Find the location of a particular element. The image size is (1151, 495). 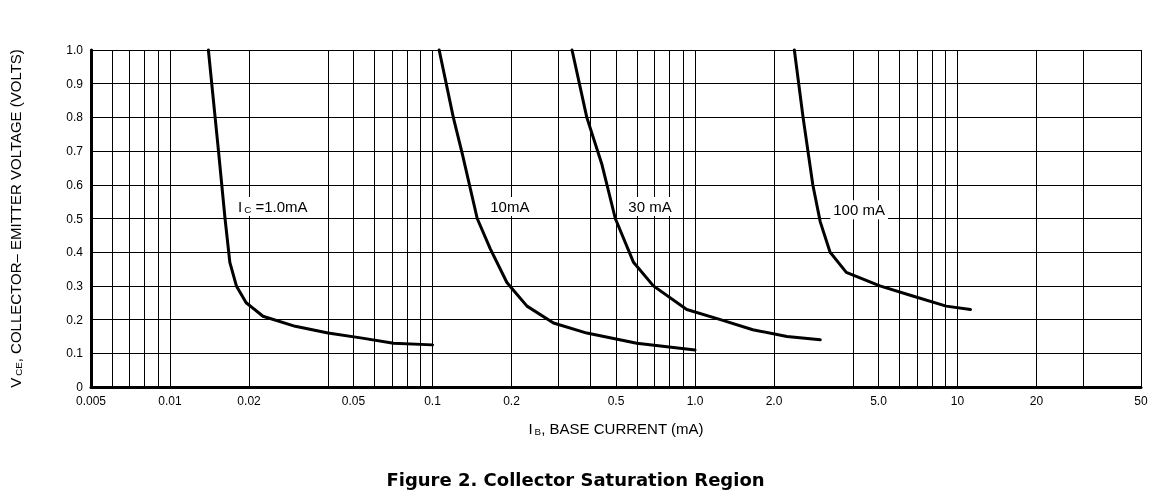

y-tick-label: 0.9 is located at coordinates (75, 83).